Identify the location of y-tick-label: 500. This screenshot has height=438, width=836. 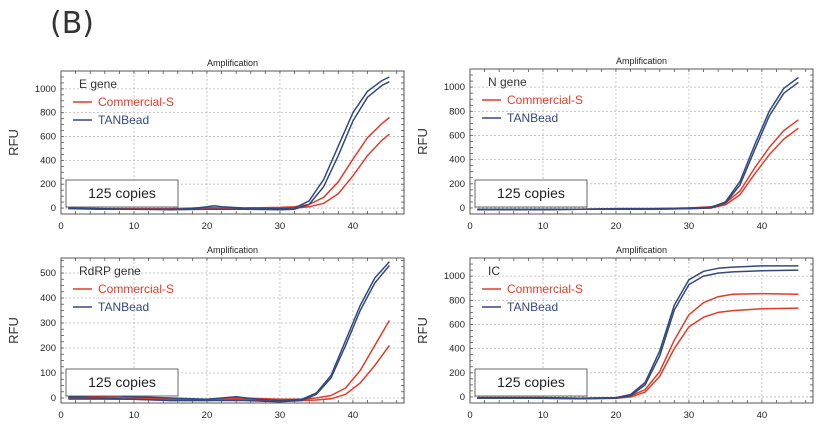
(48, 273).